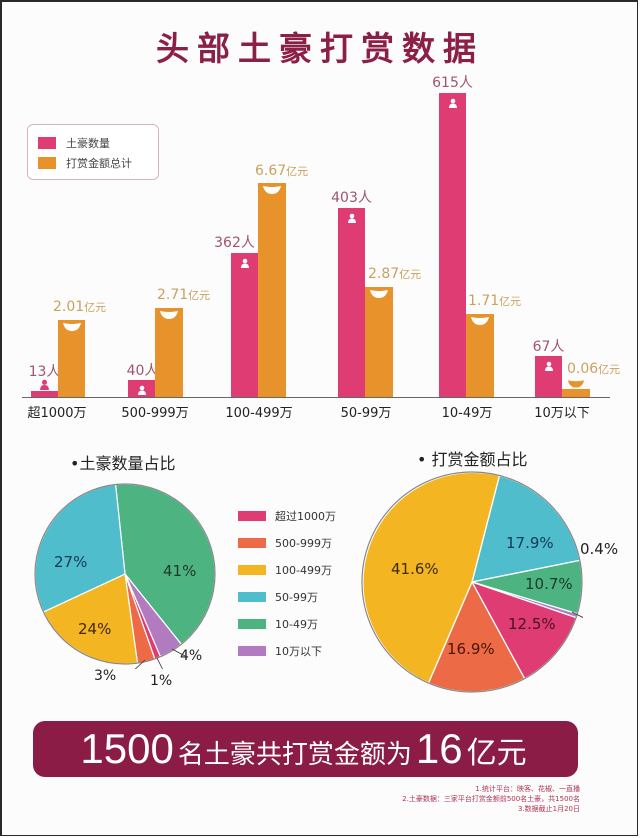 The height and width of the screenshot is (838, 640). What do you see at coordinates (467, 413) in the screenshot?
I see `category-label: 10-49万` at bounding box center [467, 413].